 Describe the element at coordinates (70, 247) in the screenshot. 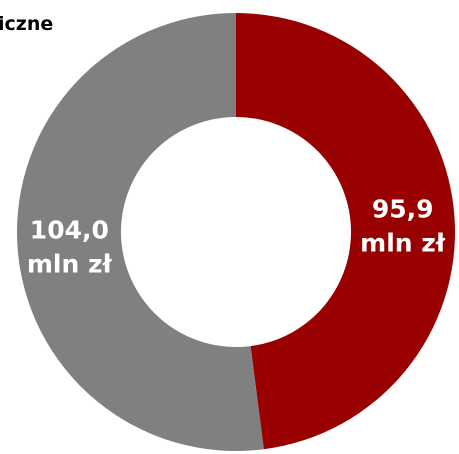

I see `data-label: 104,0 mln zł` at that location.